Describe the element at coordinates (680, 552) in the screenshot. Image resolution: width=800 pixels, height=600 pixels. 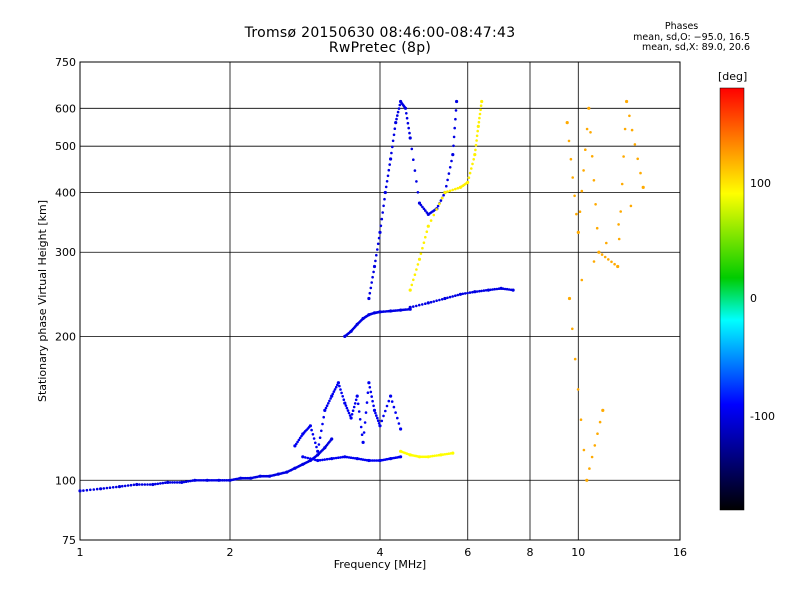
I see `x-tick-label: 16` at that location.